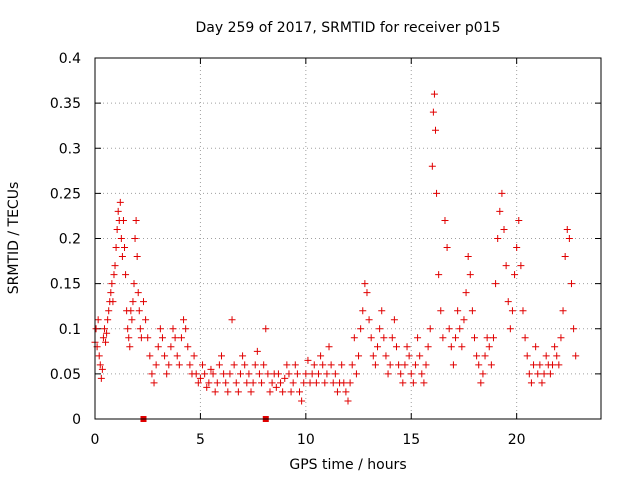  I want to click on y-tick-label: 0.15, so click(65, 285).